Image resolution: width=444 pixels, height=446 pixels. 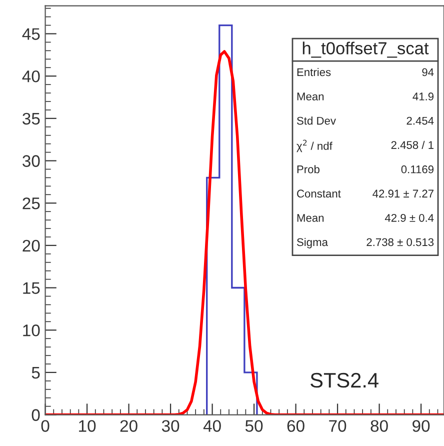 I want to click on y-tick-label: 40, so click(x=31, y=76).